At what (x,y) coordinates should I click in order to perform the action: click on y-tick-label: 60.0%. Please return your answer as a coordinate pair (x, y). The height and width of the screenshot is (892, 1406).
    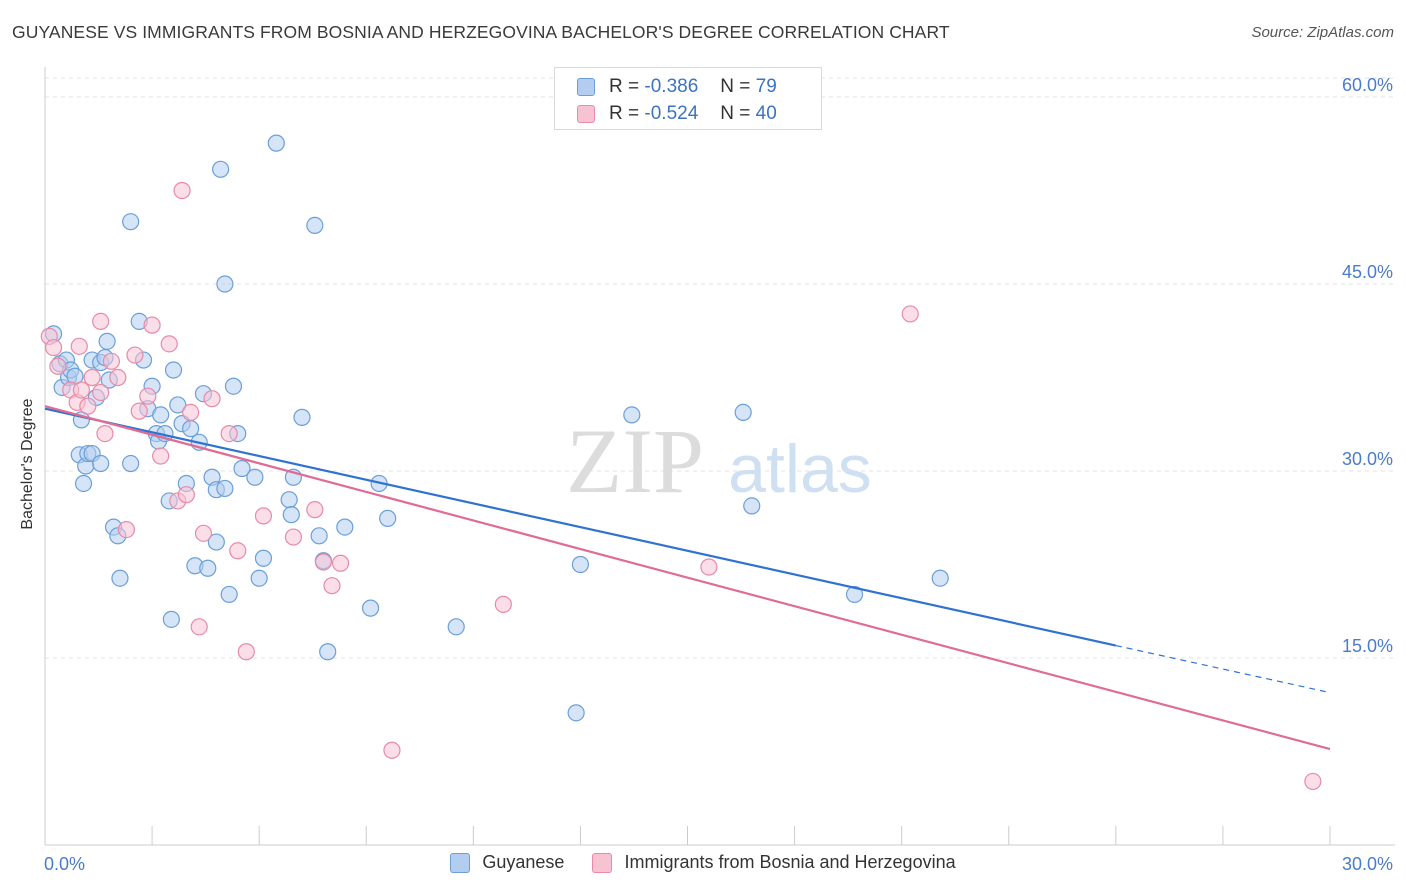
    Looking at the image, I should click on (1367, 85).